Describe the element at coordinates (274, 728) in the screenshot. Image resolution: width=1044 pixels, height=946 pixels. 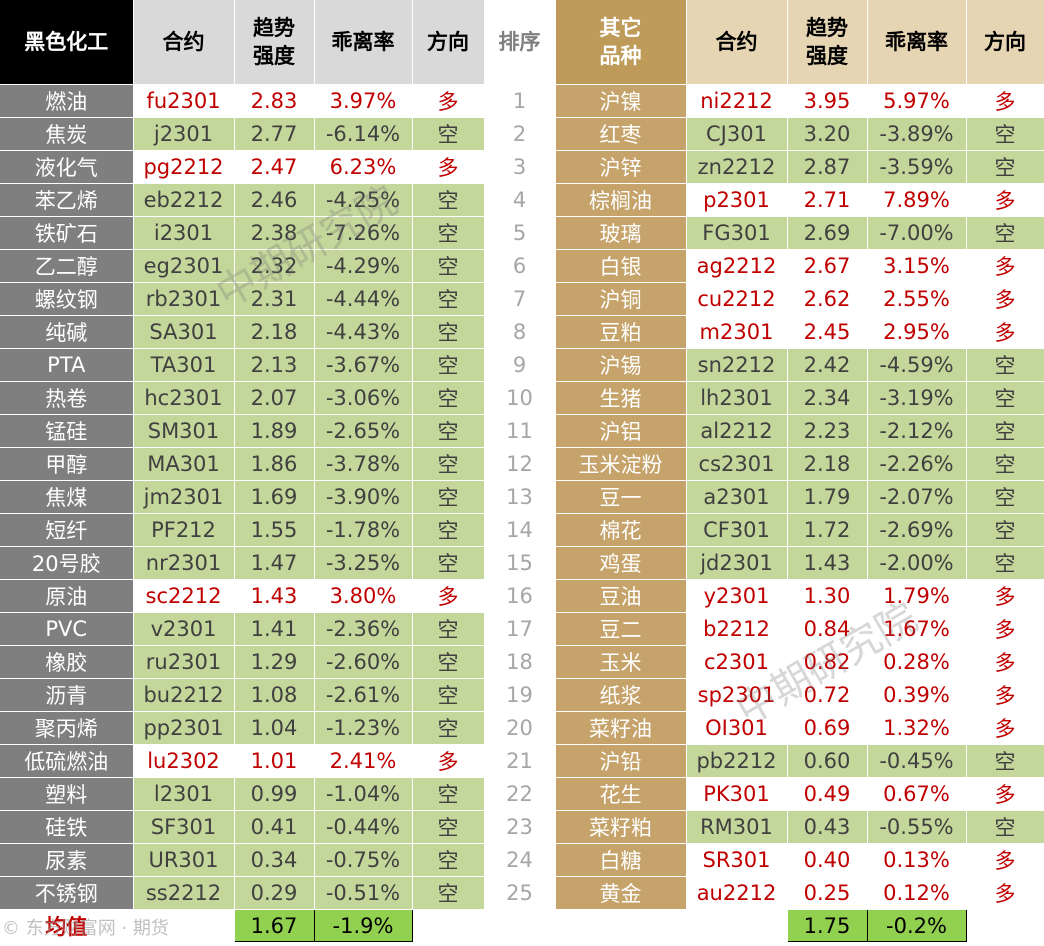
I see `left-strength-cell: 1.04` at that location.